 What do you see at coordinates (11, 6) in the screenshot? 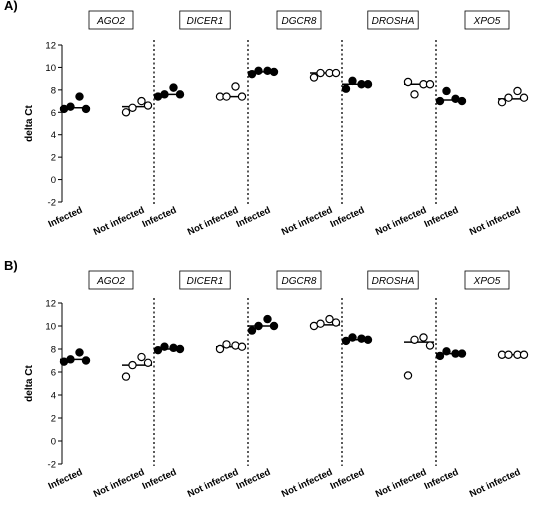
I see `panel-label: A)` at bounding box center [11, 6].